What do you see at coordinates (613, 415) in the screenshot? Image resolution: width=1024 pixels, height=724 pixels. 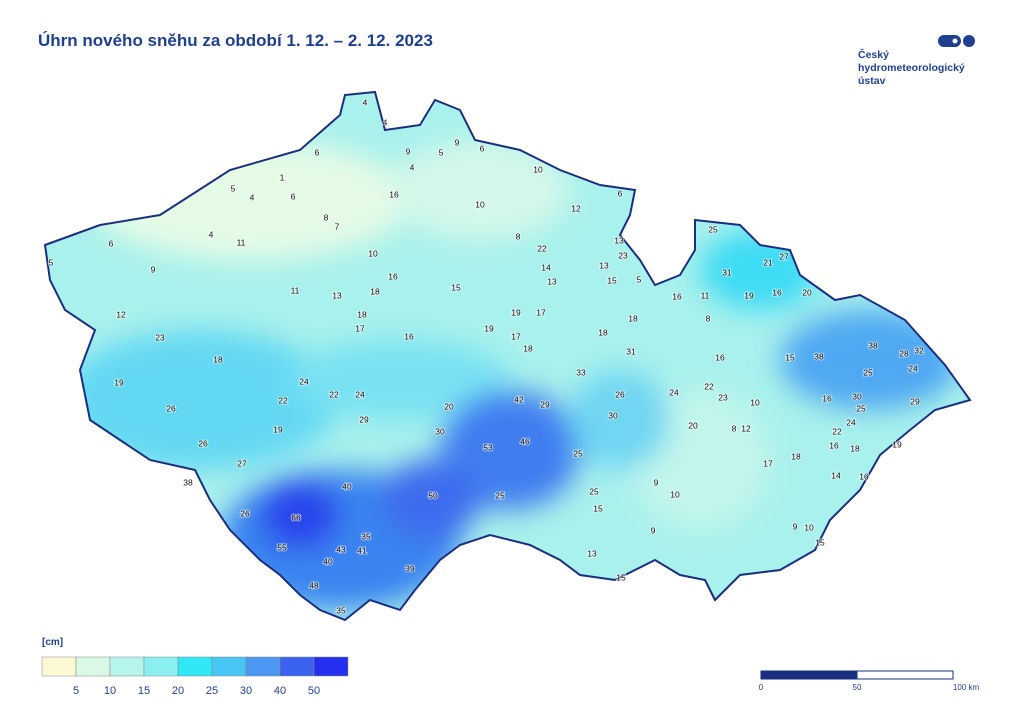 I see `station-value: 30` at bounding box center [613, 415].